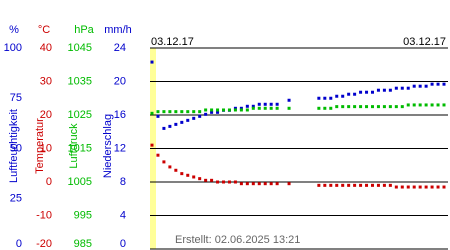  What do you see at coordinates (108, 146) in the screenshot?
I see `axis-label: Niederschlag` at bounding box center [108, 146].